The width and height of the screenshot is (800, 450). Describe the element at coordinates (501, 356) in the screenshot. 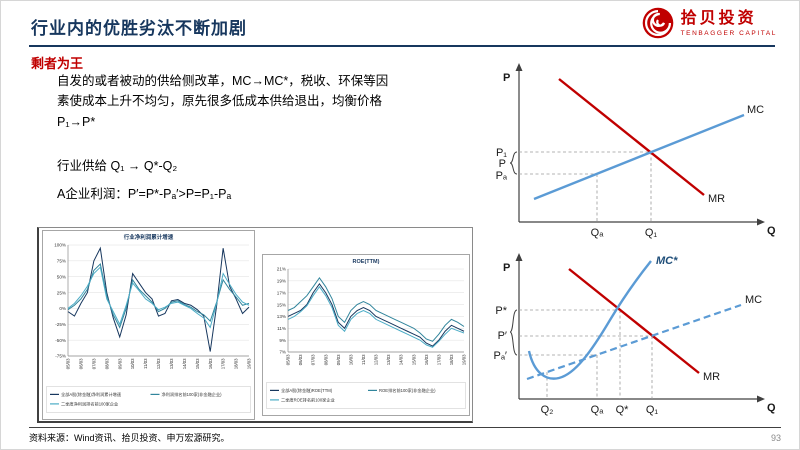

I see `pa-prime-label: Pₐ′` at that location.